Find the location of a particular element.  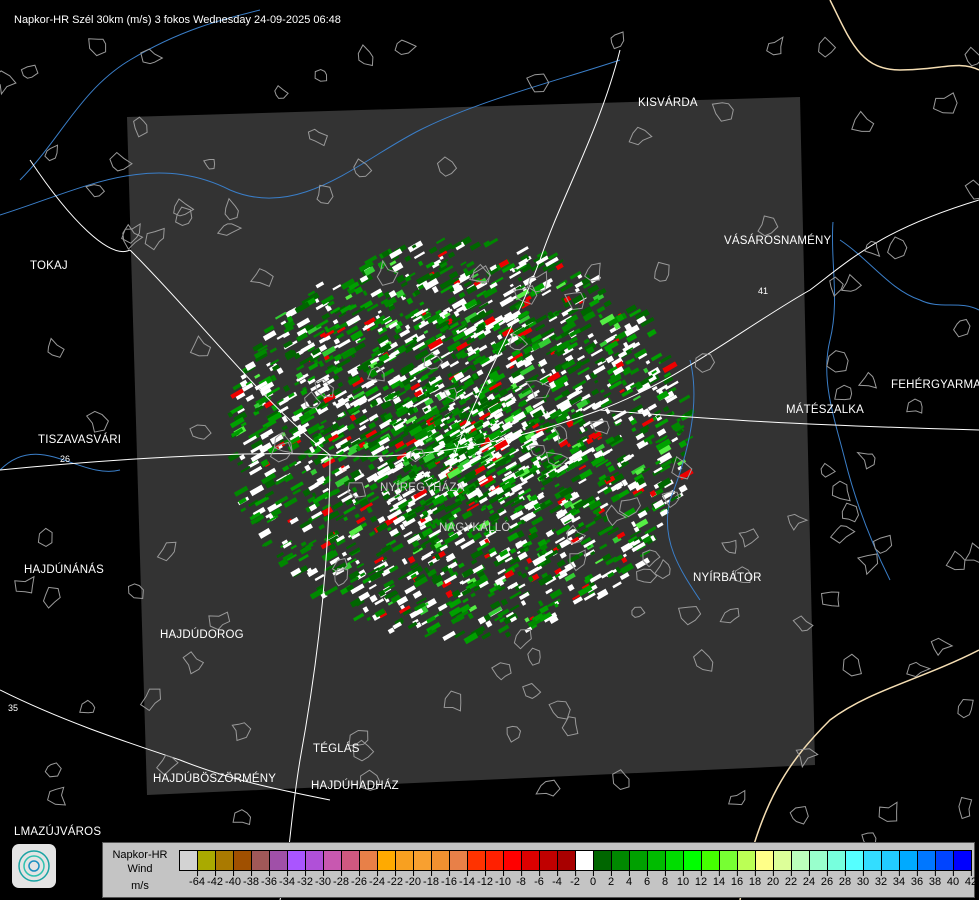

legend-tick: -8 is located at coordinates (521, 879).